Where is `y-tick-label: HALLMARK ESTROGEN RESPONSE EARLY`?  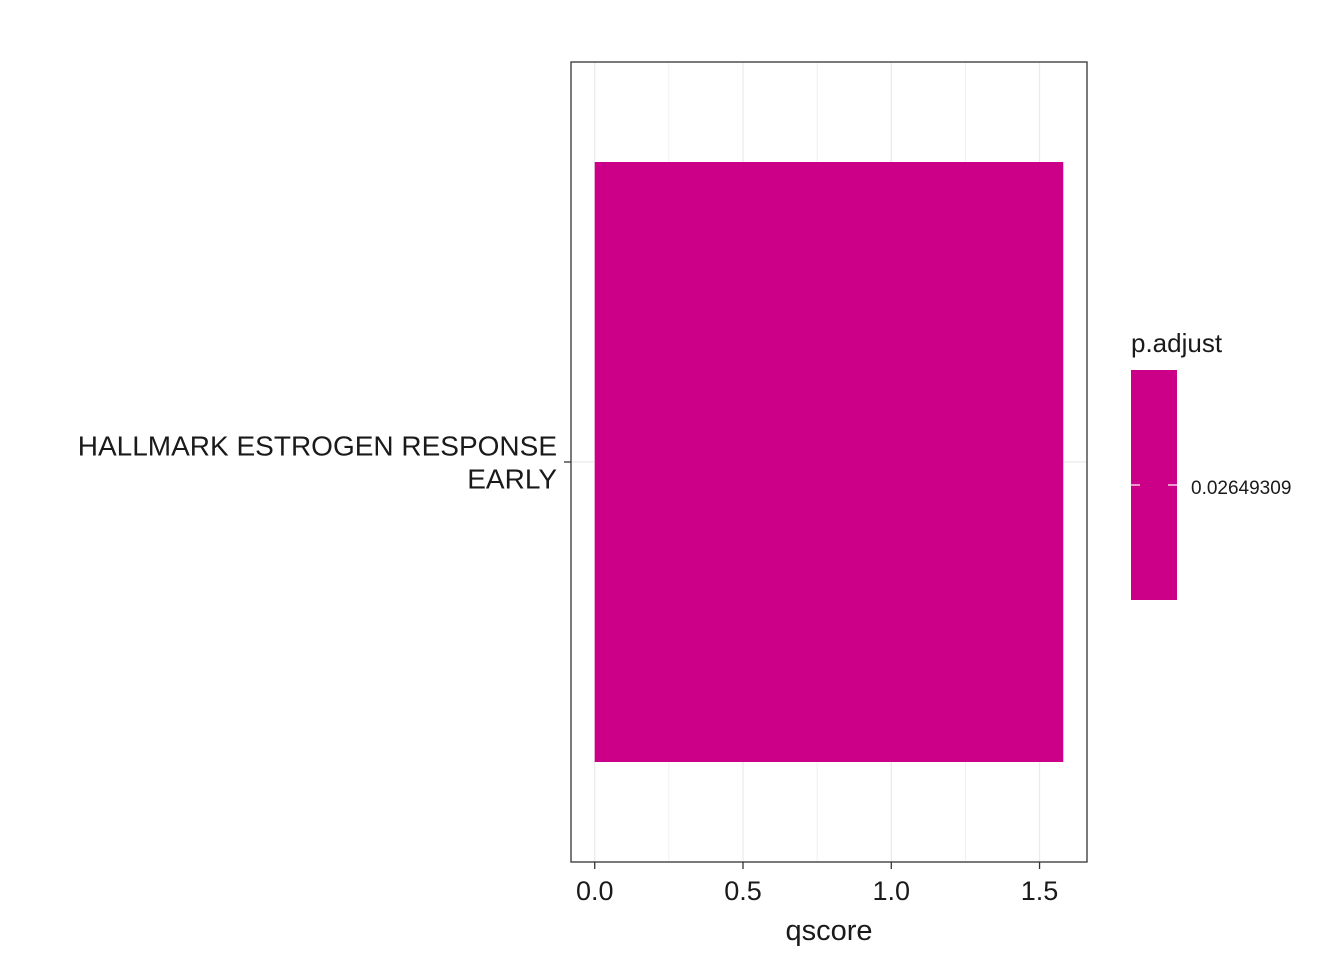
y-tick-label: HALLMARK ESTROGEN RESPONSE EARLY is located at coordinates (318, 463).